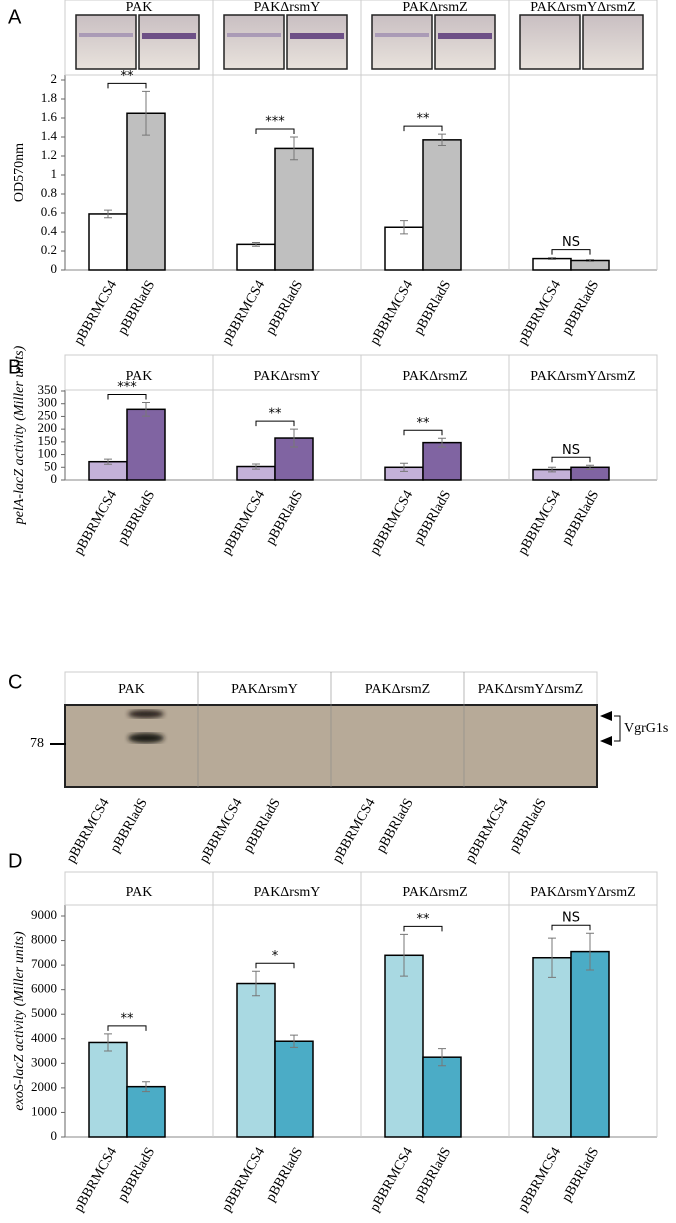 The image size is (676, 1223). I want to click on protein-band, so click(146, 714).